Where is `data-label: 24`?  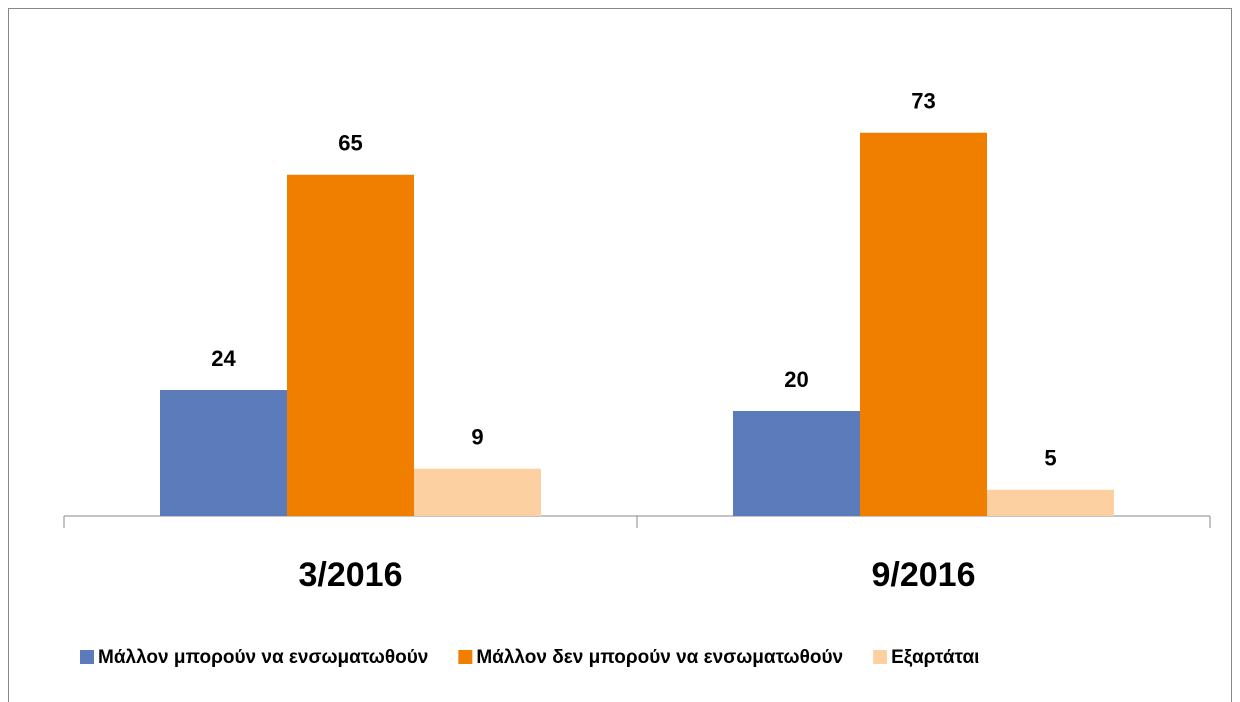
data-label: 24 is located at coordinates (223, 358).